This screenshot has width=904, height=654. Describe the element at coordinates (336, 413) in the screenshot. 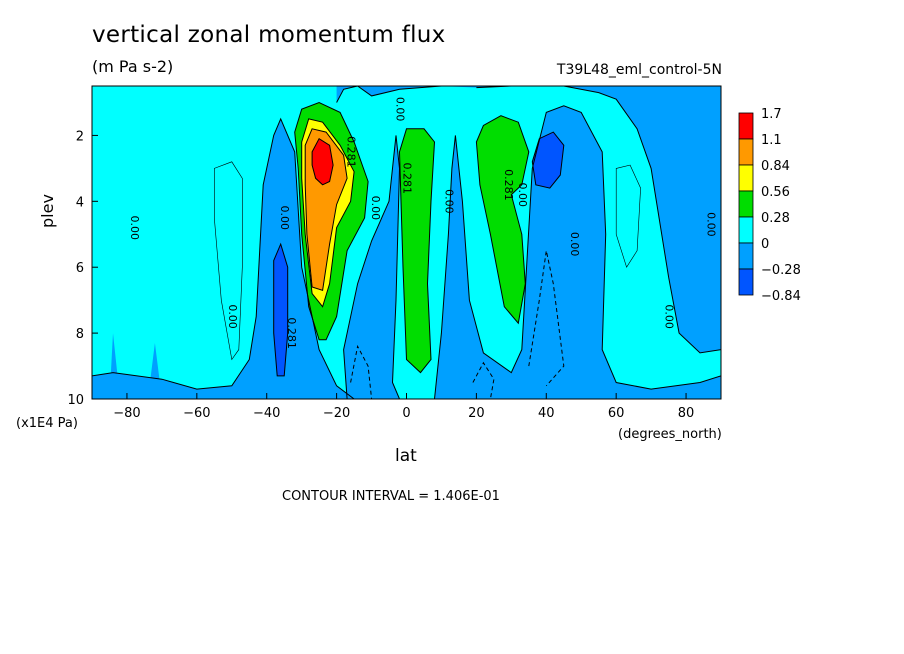

I see `x-tick-label: −20` at that location.